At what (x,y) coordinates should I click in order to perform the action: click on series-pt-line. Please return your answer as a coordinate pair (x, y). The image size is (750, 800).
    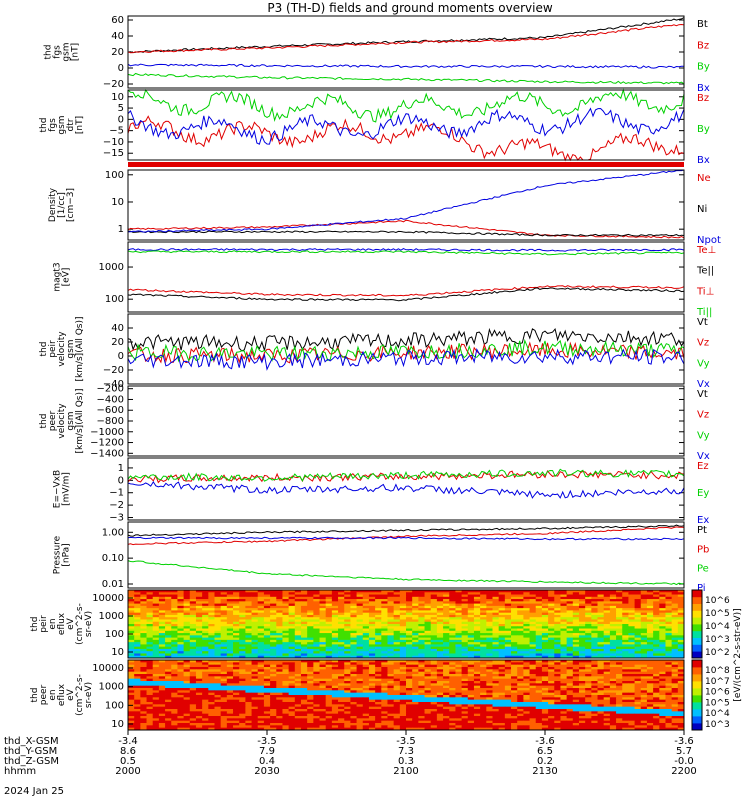
    Looking at the image, I should click on (406, 530).